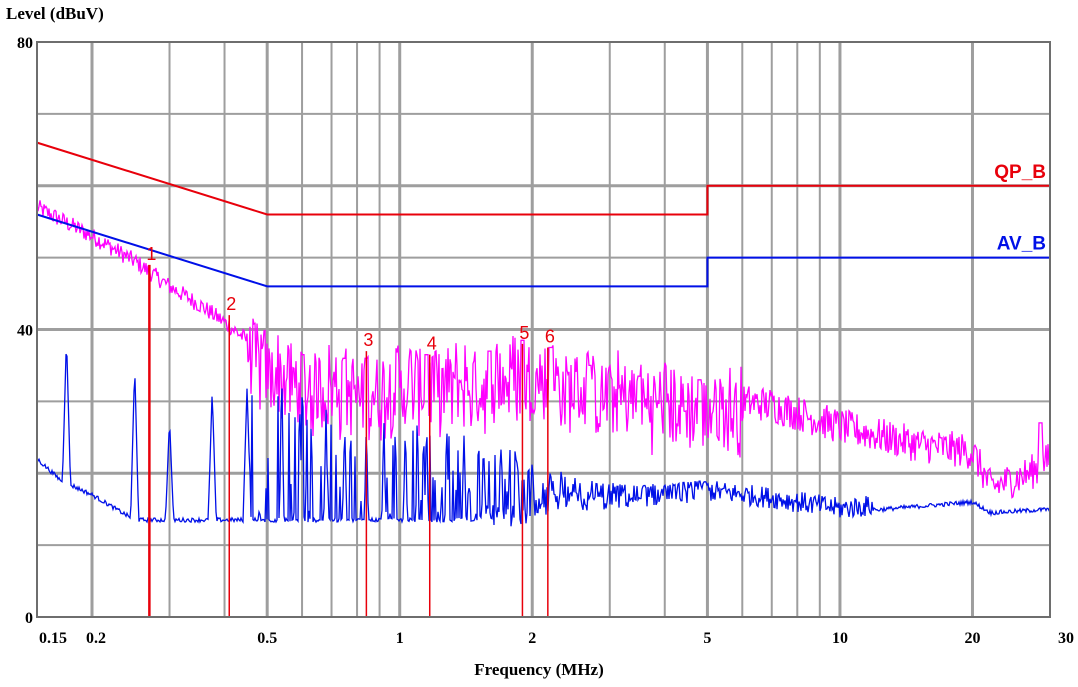  Describe the element at coordinates (267, 638) in the screenshot. I see `x-tick-label: 0.5` at that location.